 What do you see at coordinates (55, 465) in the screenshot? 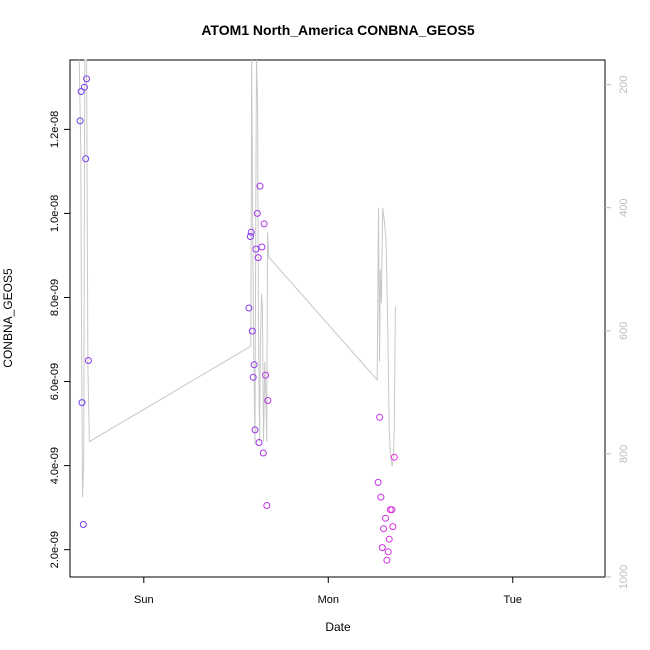
I see `y-tick-label: 4.0e-09` at bounding box center [55, 465].